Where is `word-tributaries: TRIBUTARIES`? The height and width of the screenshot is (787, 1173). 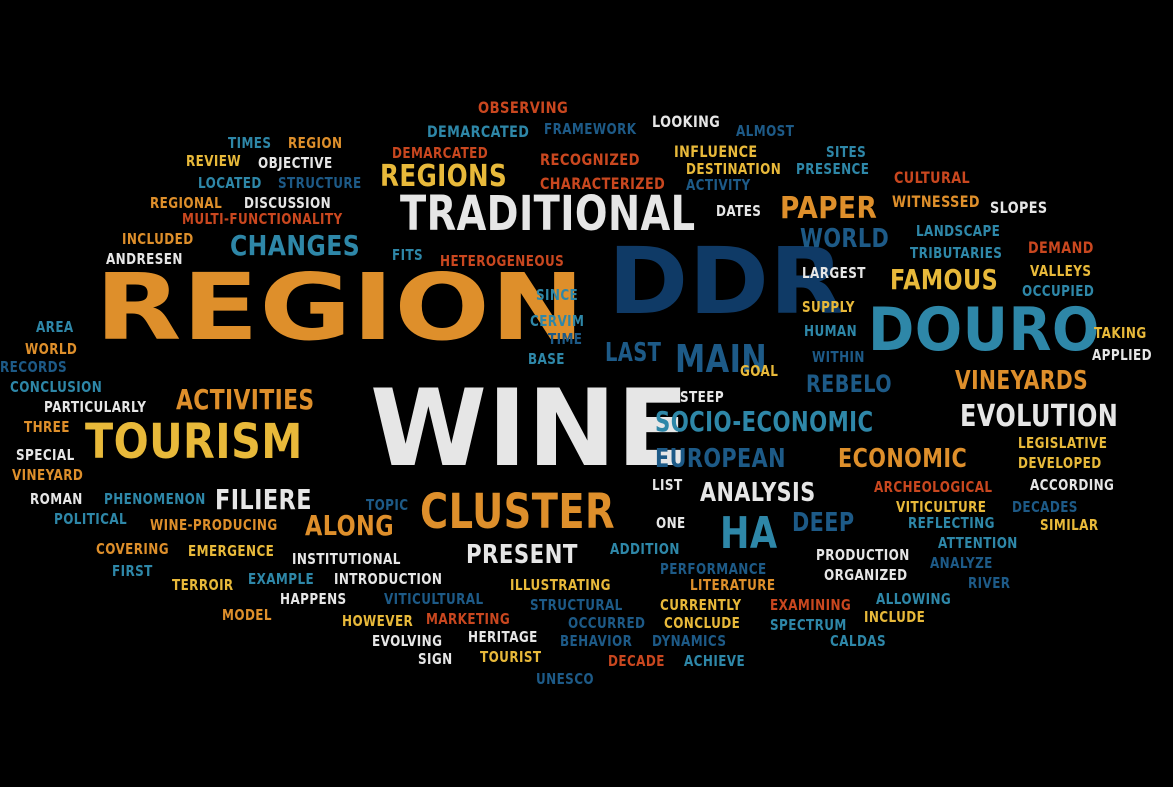
word-tributaries: TRIBUTARIES is located at coordinates (956, 253).